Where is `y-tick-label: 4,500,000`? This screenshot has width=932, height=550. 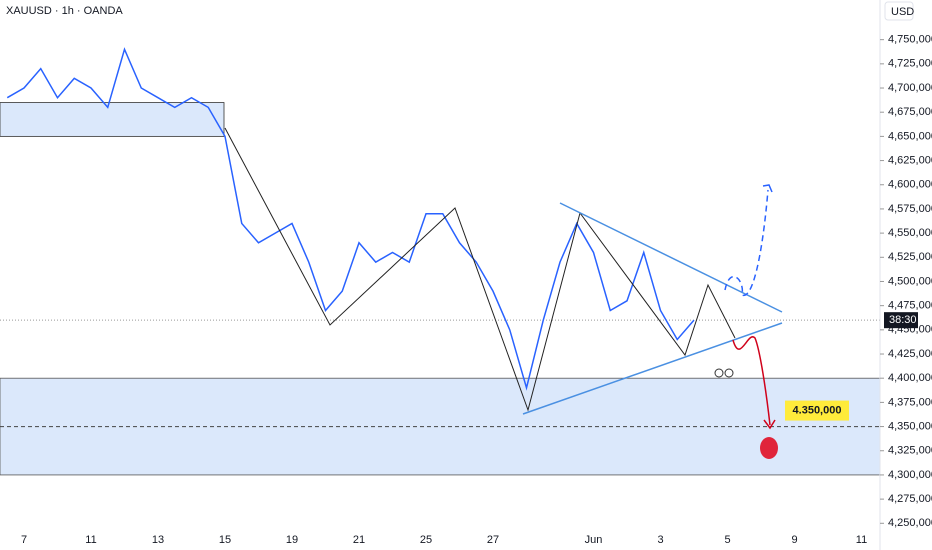
y-tick-label: 4,500,000 is located at coordinates (910, 281).